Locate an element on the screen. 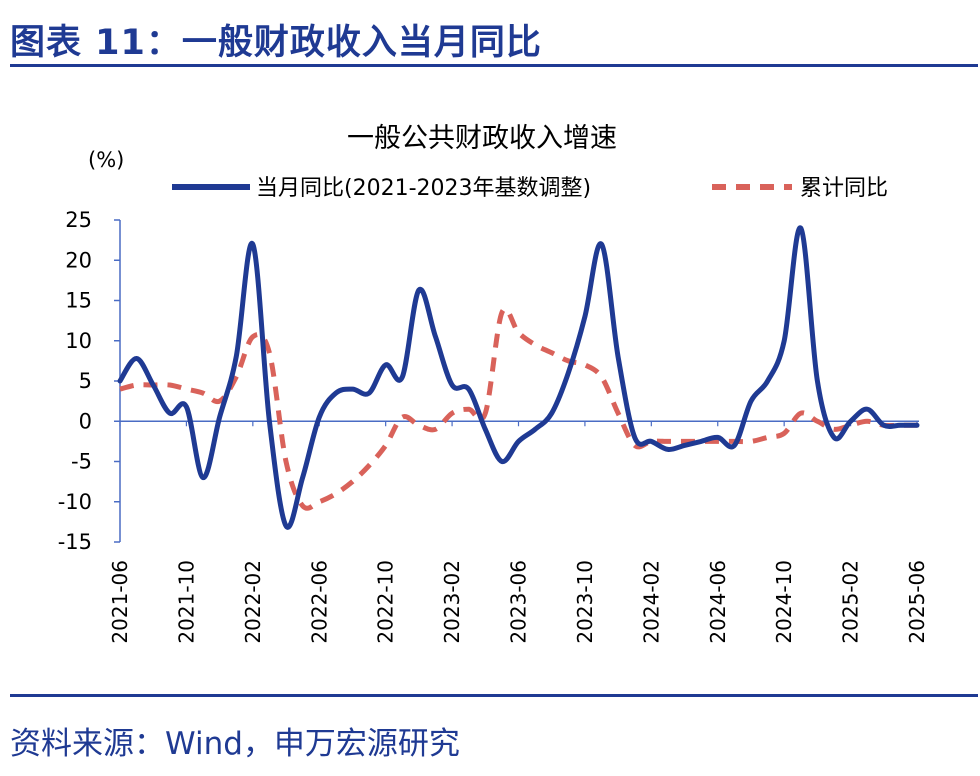 The image size is (980, 776). y-axis-ticks: 25 20 15 10 5 0 -5 -10 -15 is located at coordinates (89, 381).